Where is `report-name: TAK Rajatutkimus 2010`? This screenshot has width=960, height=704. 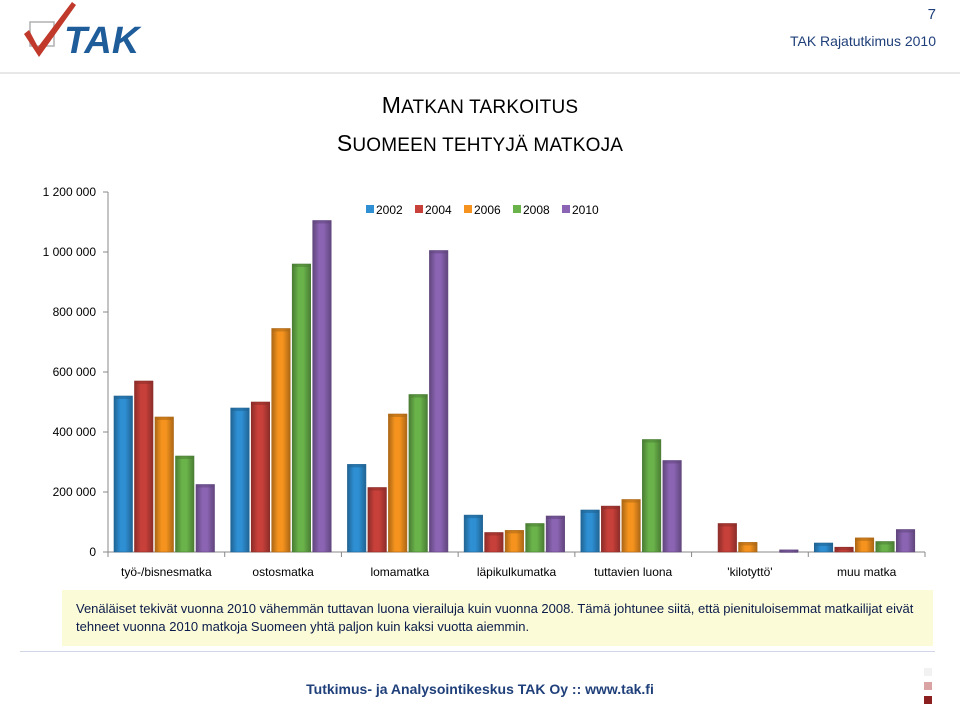
report-name: TAK Rajatutkimus 2010 is located at coordinates (862, 41).